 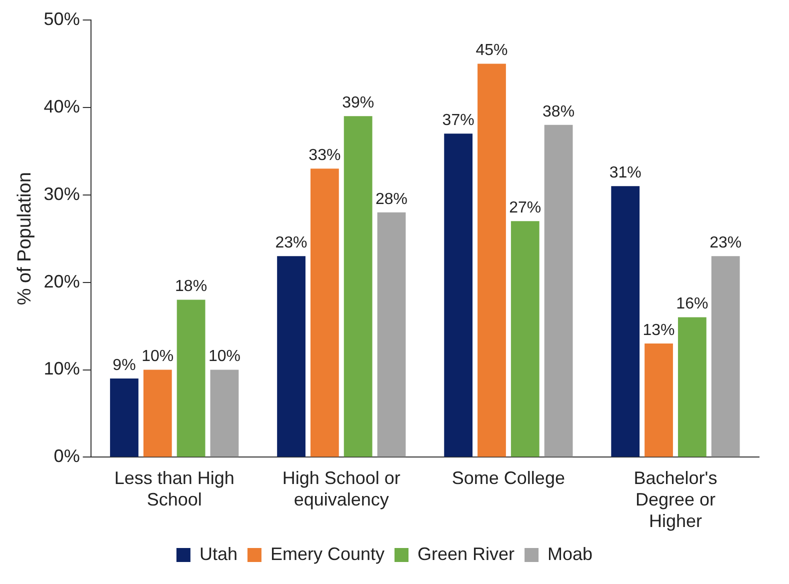 What do you see at coordinates (570, 554) in the screenshot?
I see `legend-label: Moab` at bounding box center [570, 554].